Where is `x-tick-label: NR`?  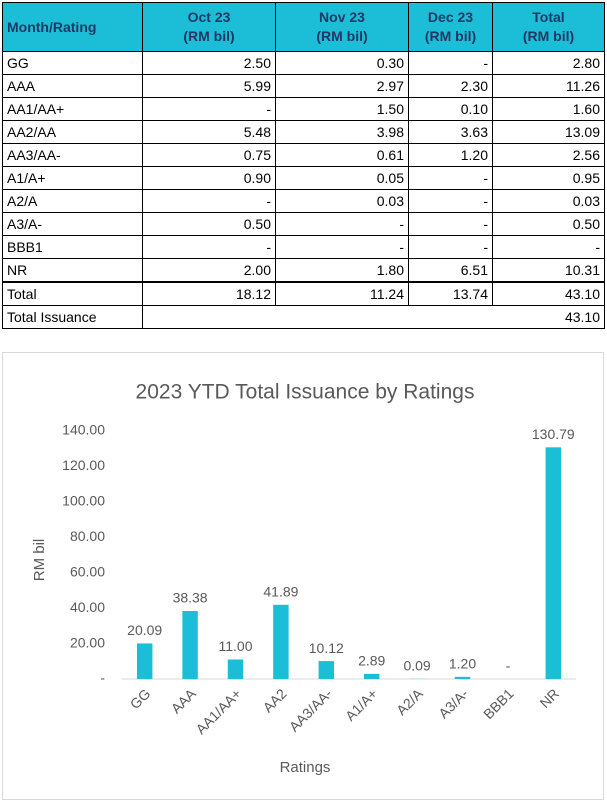
x-tick-label: NR is located at coordinates (549, 698).